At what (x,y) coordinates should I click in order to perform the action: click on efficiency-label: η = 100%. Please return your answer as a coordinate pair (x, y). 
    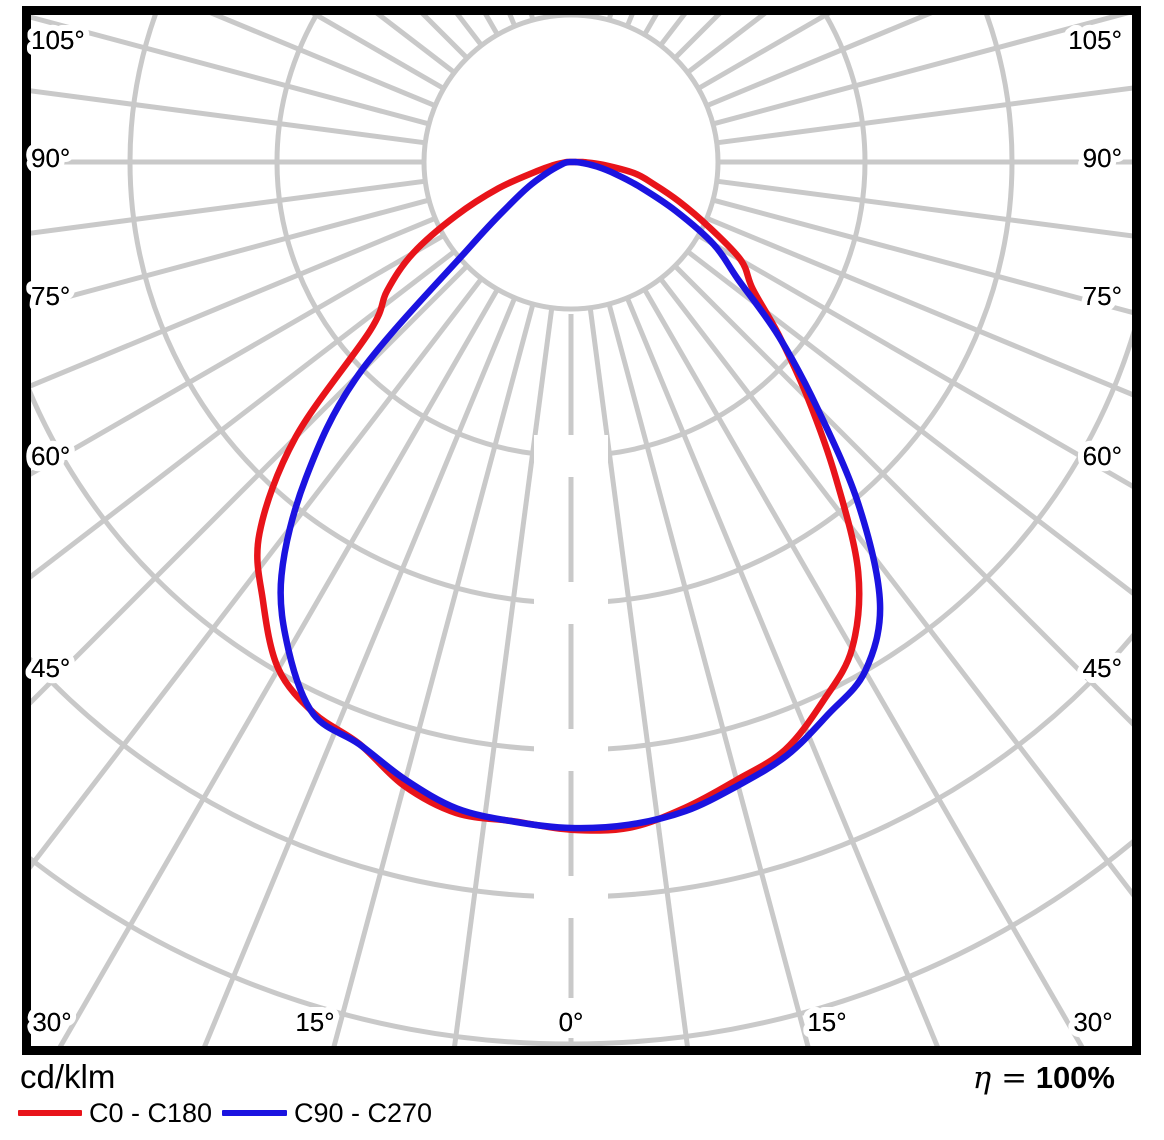
    Looking at the image, I should click on (1044, 1078).